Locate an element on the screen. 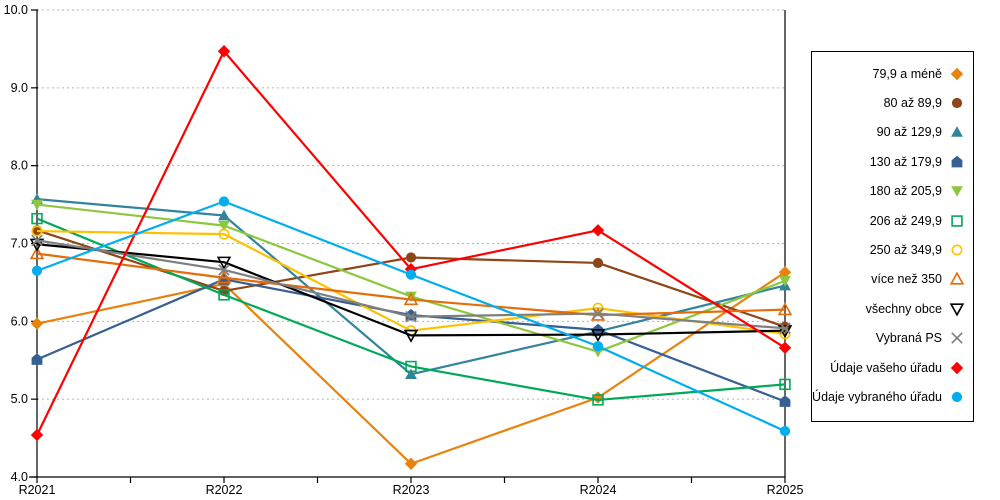  x-axis-label: R2024 is located at coordinates (598, 490).